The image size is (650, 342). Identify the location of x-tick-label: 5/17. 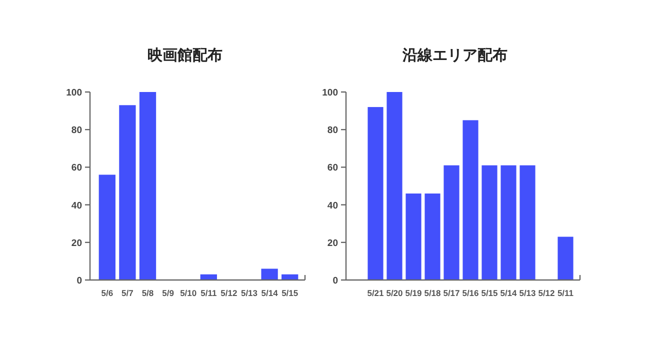
(451, 293).